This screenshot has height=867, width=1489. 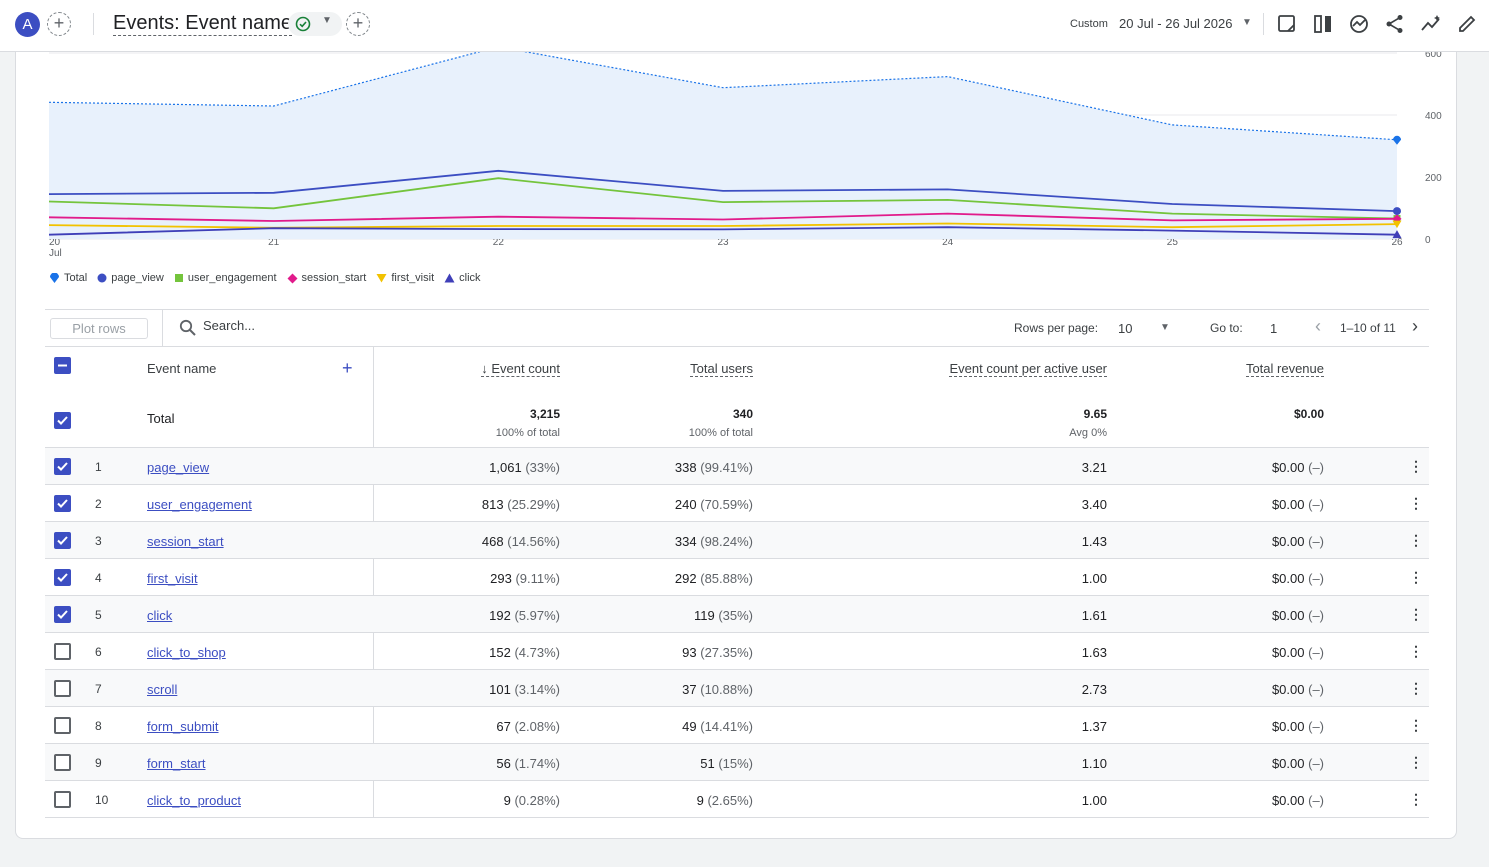 I want to click on event-name-link: form_submit, so click(x=183, y=726).